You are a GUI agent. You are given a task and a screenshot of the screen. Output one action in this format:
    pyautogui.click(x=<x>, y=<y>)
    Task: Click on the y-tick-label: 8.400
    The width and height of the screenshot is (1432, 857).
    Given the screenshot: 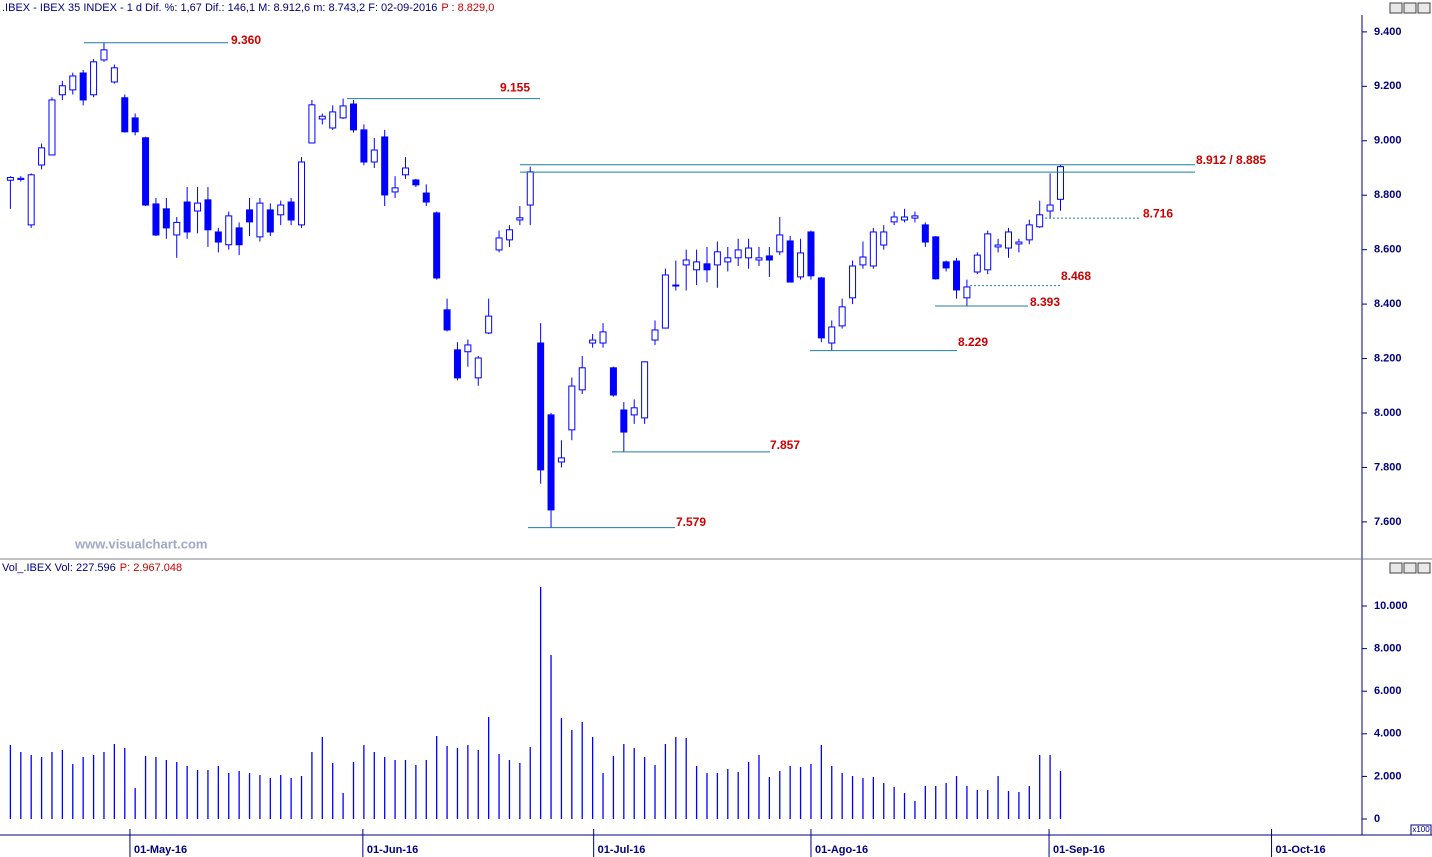 What is the action you would take?
    pyautogui.click(x=1388, y=304)
    